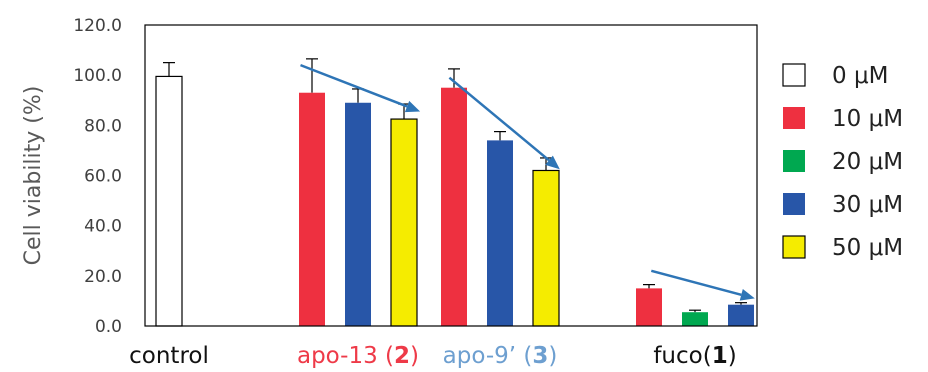 Image resolution: width=928 pixels, height=372 pixels. What do you see at coordinates (860, 76) in the screenshot?
I see `legend-label: 0 μM` at bounding box center [860, 76].